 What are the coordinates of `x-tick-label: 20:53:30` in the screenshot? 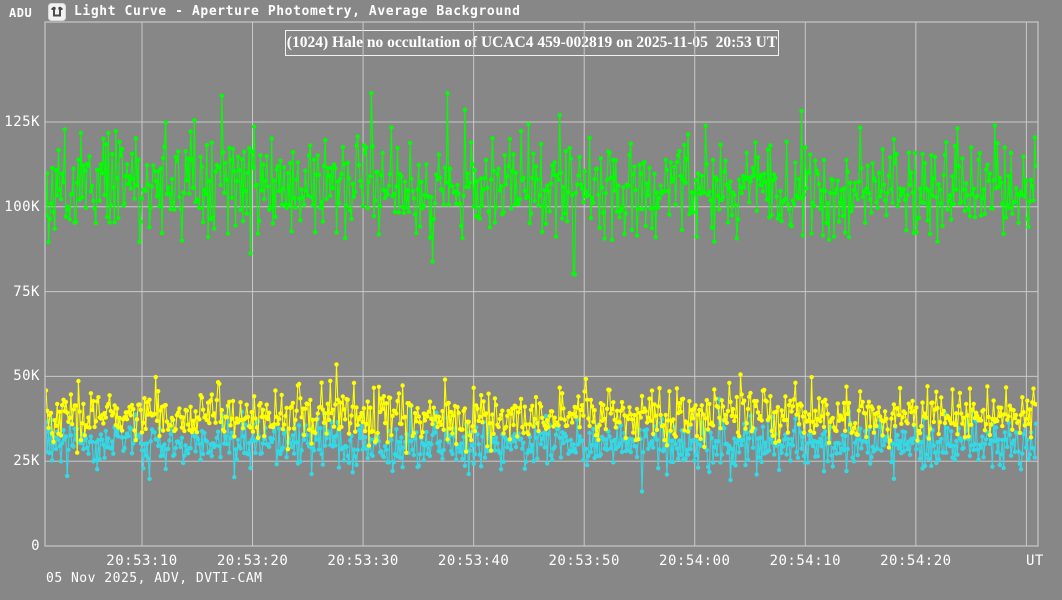 It's located at (363, 561).